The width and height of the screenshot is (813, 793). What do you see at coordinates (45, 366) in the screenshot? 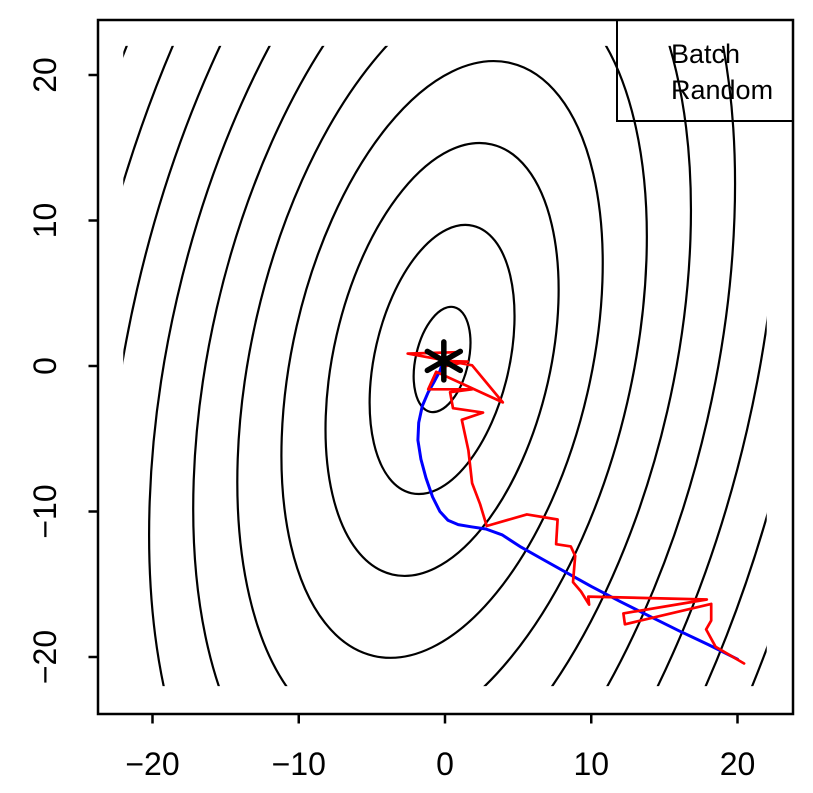
I see `y-tick-label: 0` at bounding box center [45, 366].